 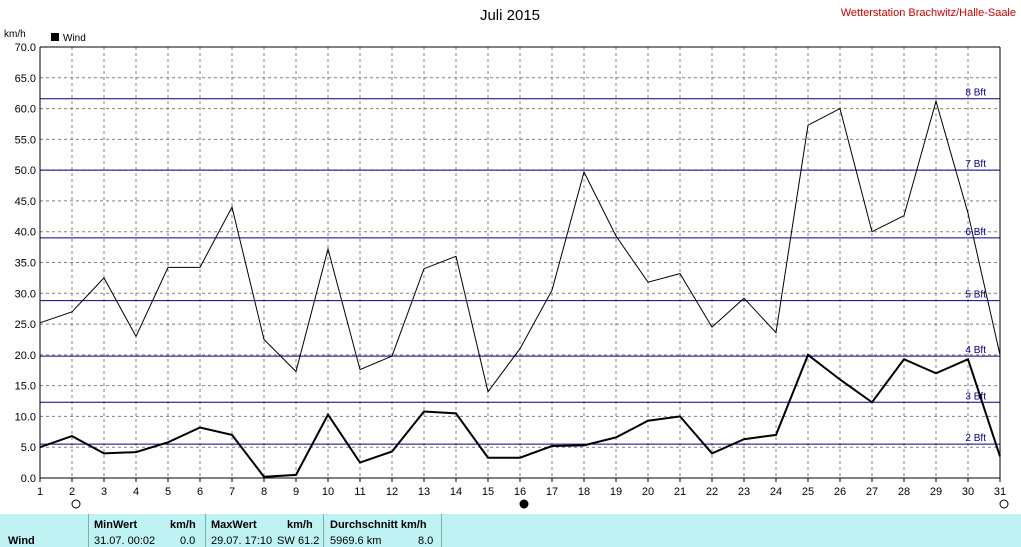 I want to click on y-tick-label: 25.0, so click(x=25, y=325).